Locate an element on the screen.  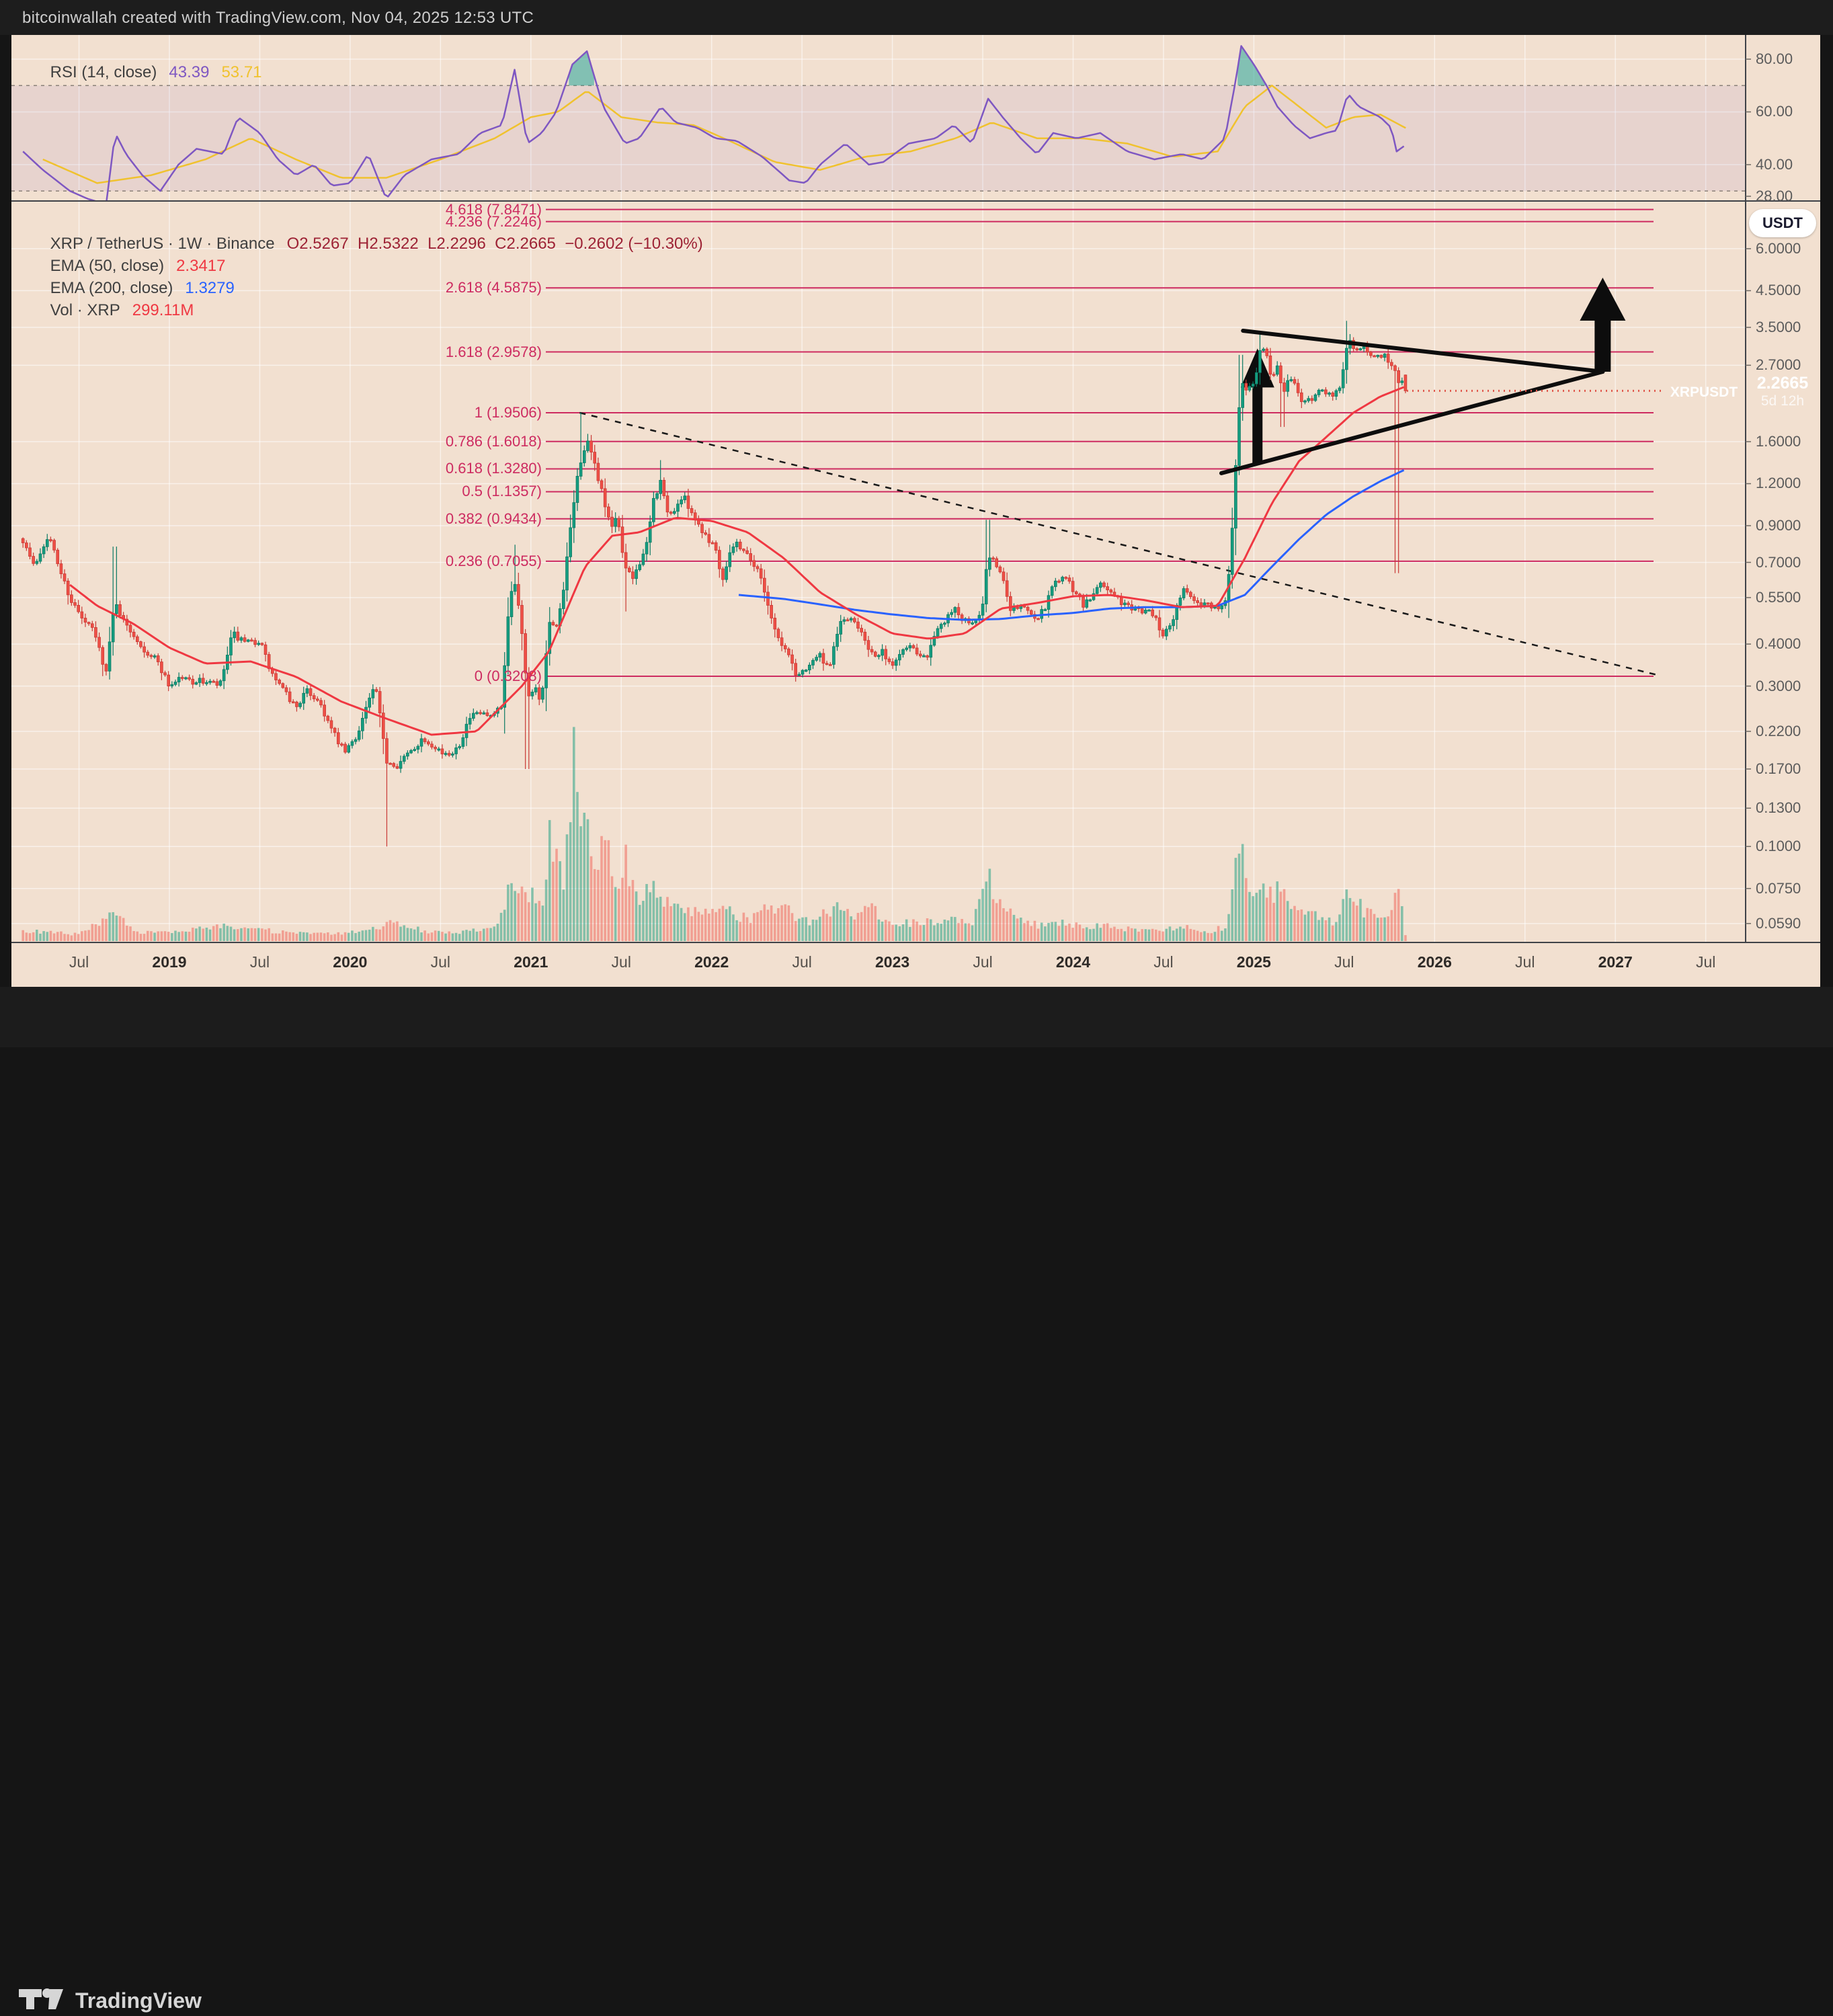
ema-lines is located at coordinates (737, 561).